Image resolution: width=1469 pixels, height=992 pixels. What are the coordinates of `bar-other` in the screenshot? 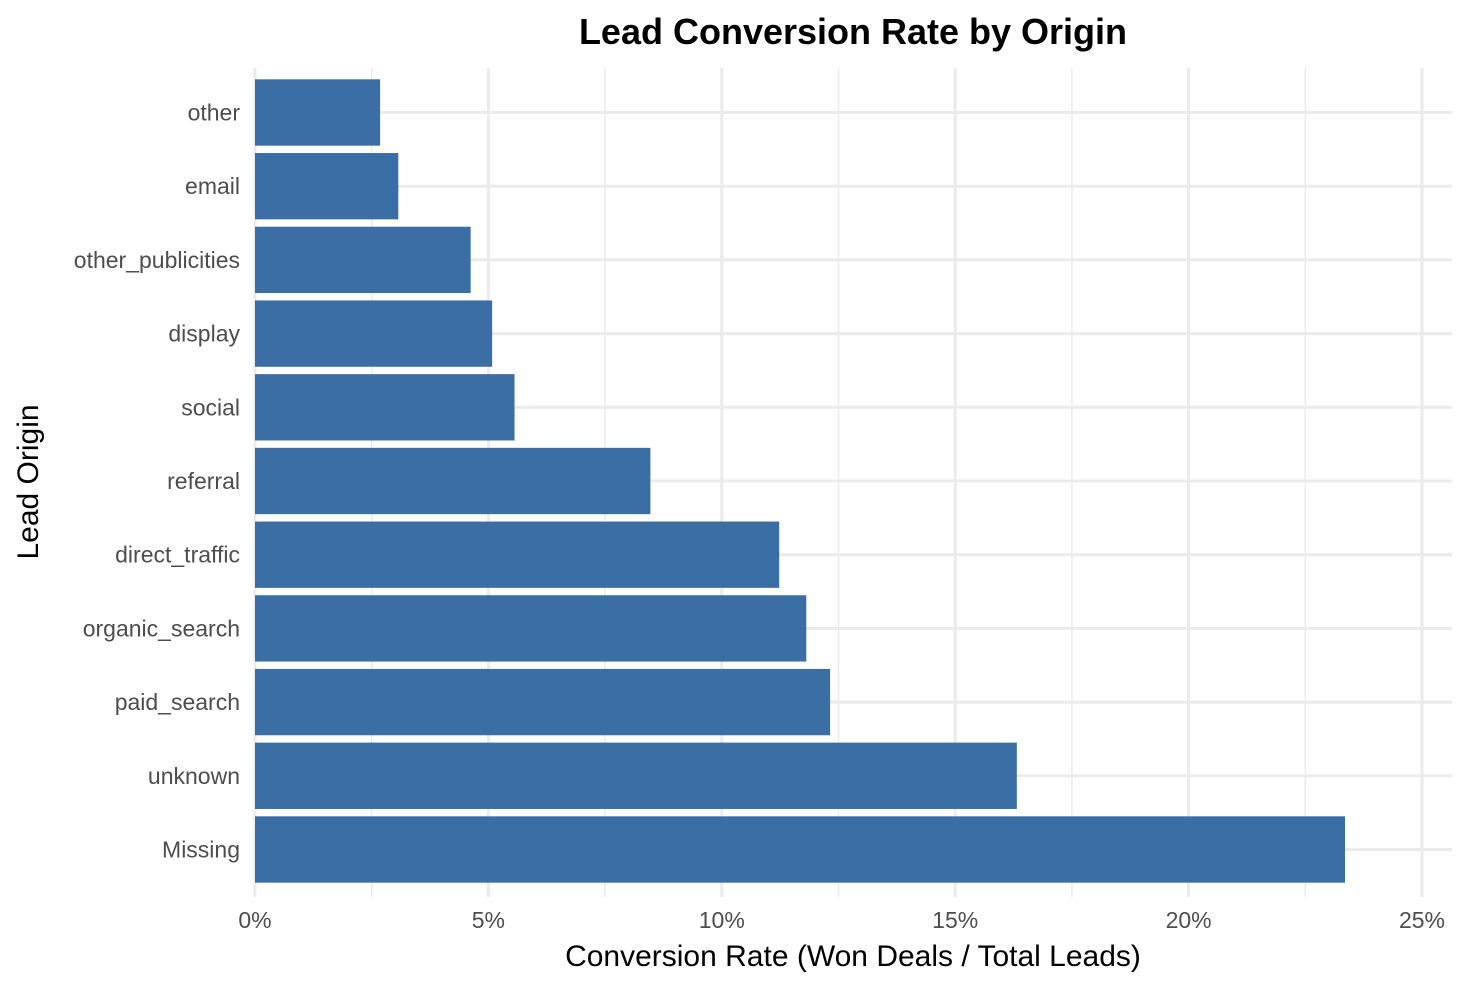 It's located at (318, 112).